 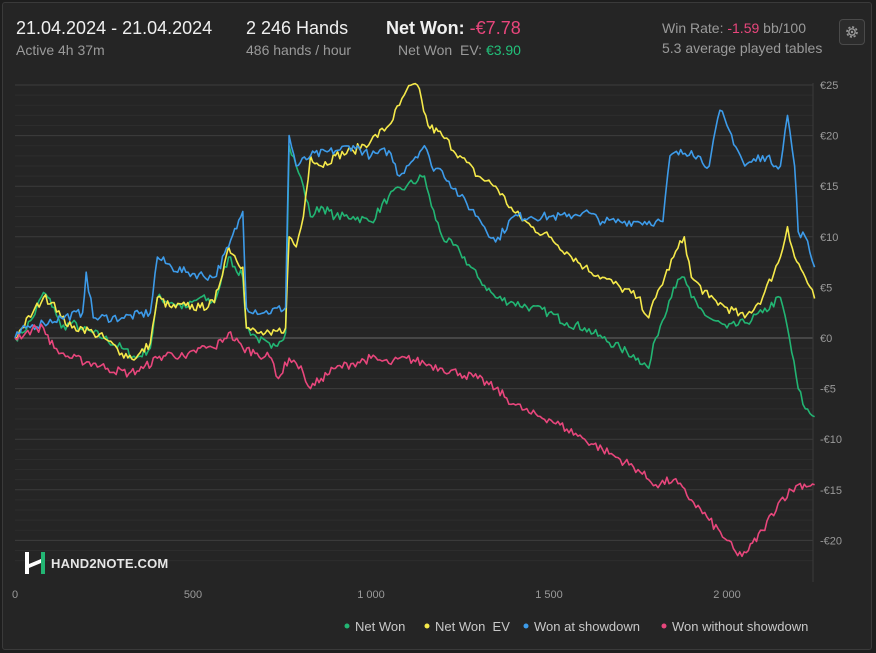 What do you see at coordinates (495, 28) in the screenshot?
I see `net-won-value: -€7.78` at bounding box center [495, 28].